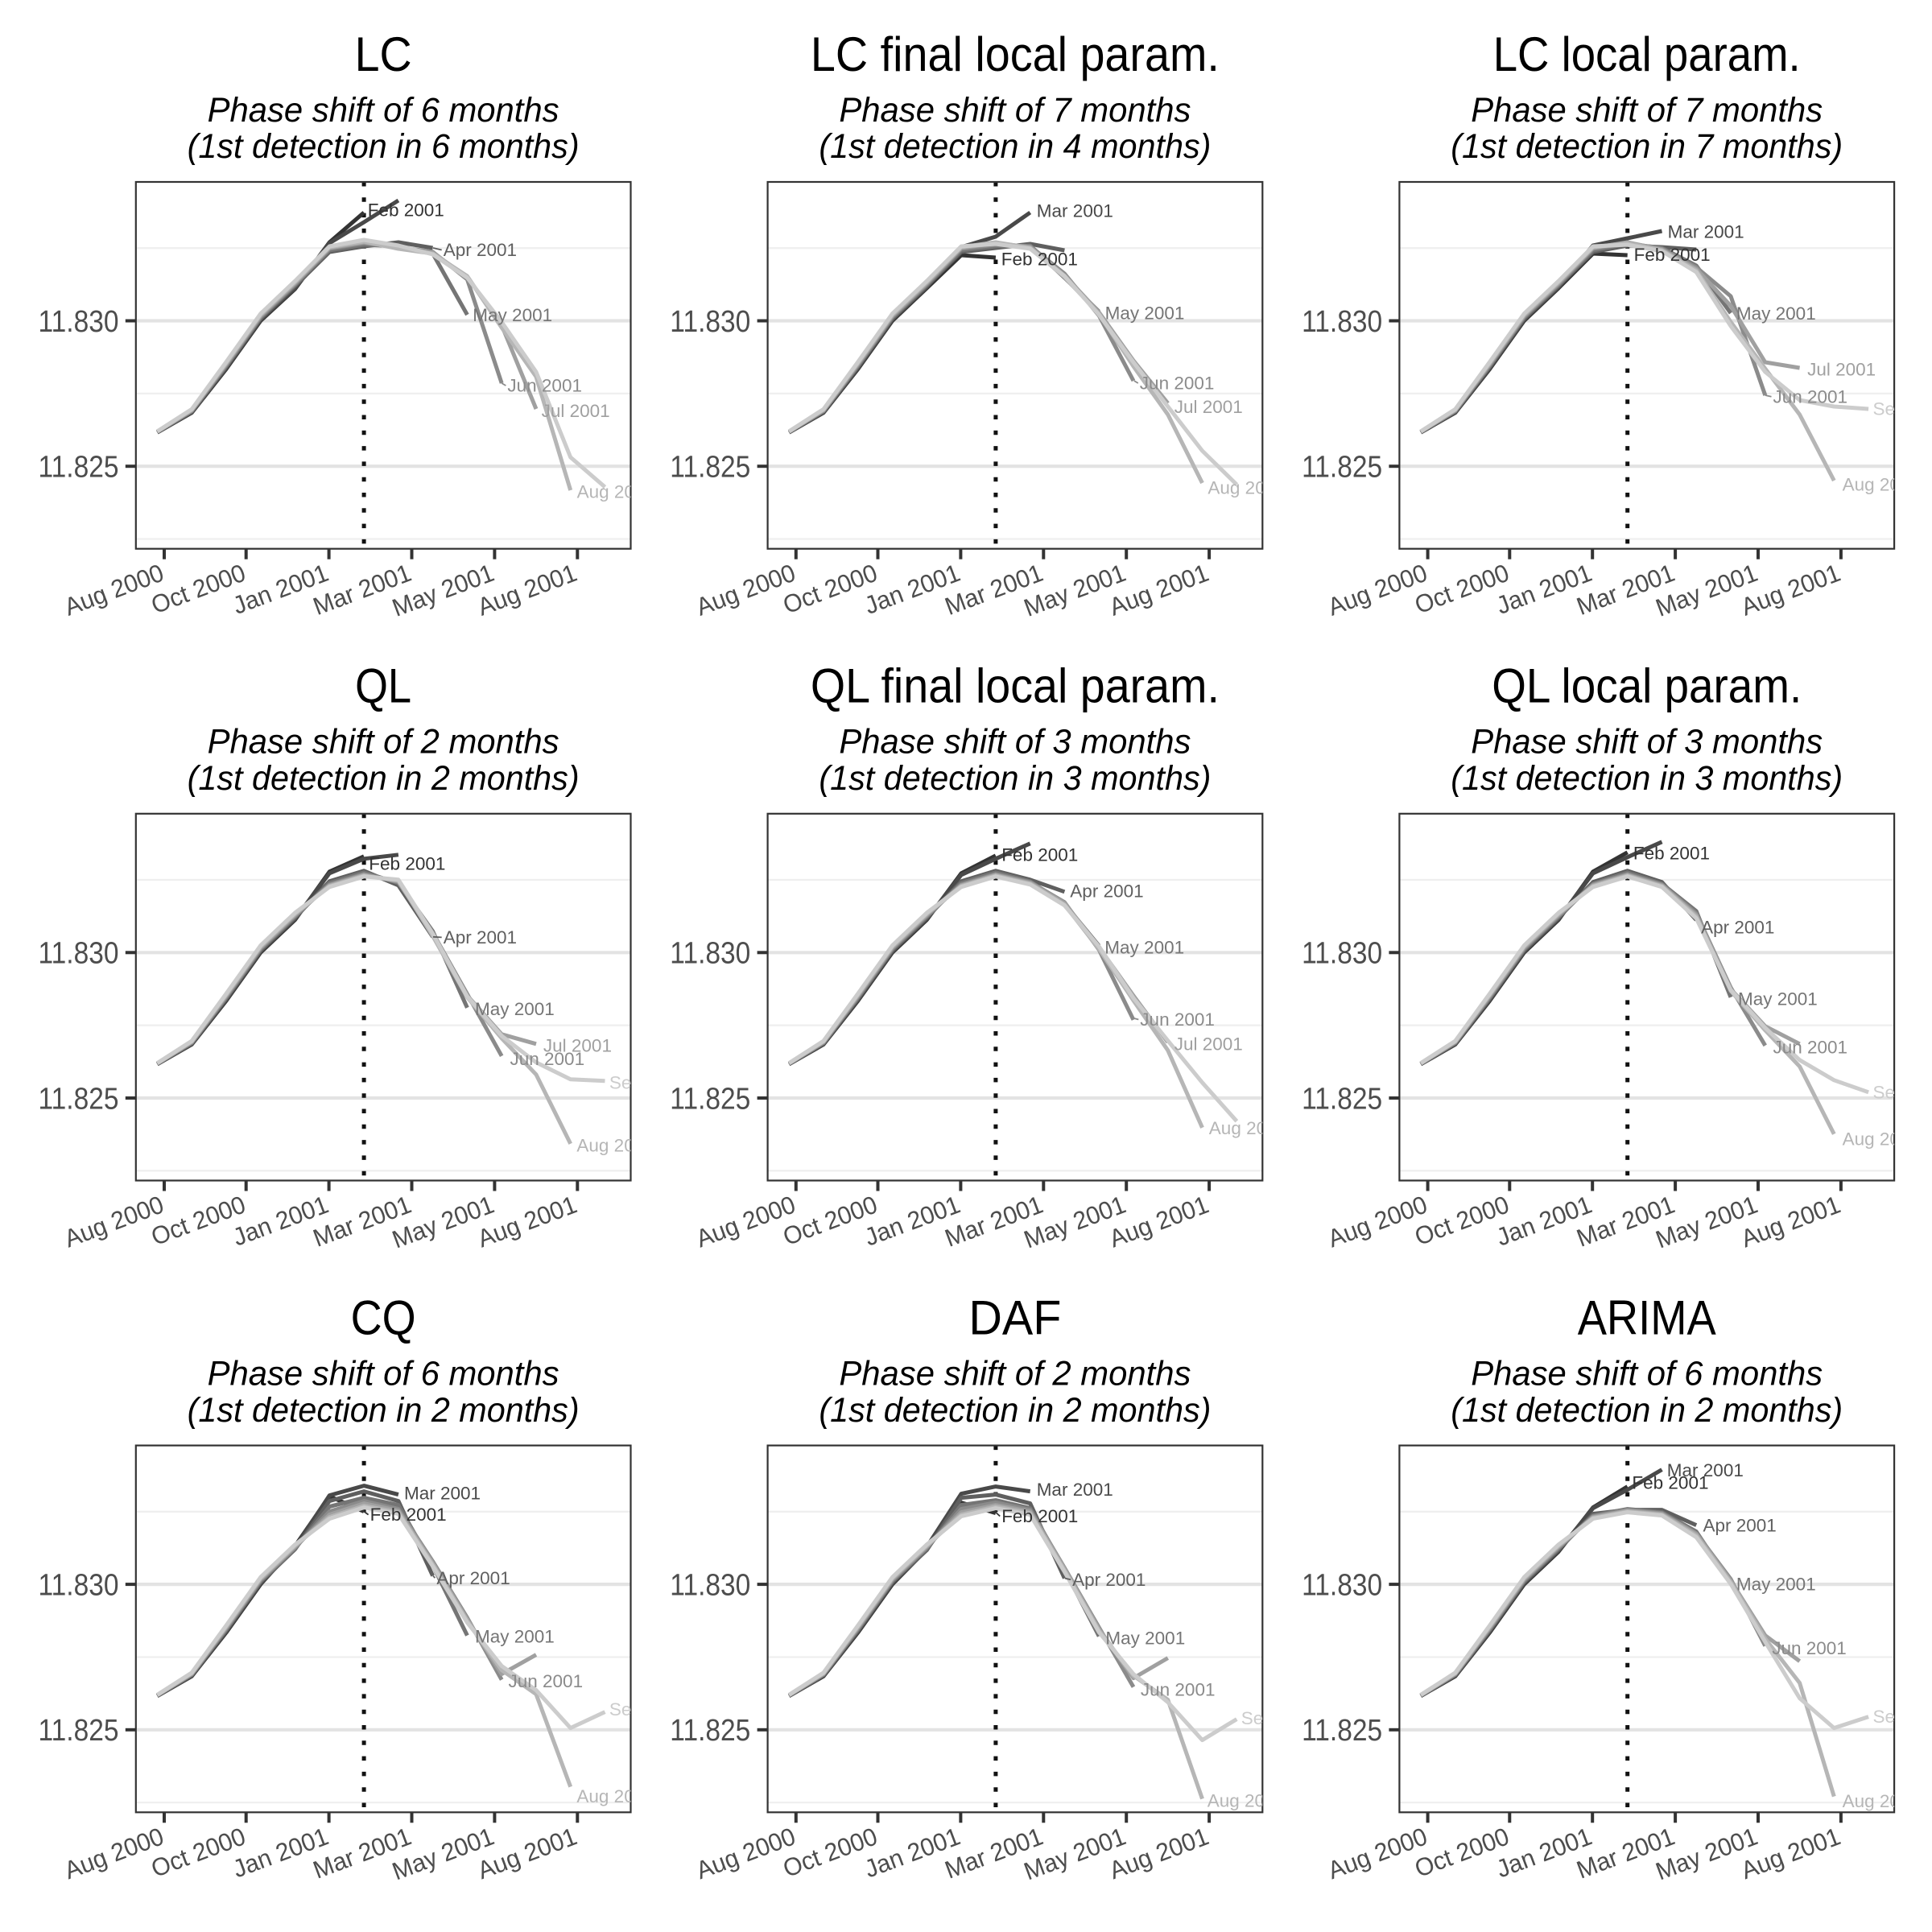  I want to click on svg-text: DAF, so click(1014, 1317).